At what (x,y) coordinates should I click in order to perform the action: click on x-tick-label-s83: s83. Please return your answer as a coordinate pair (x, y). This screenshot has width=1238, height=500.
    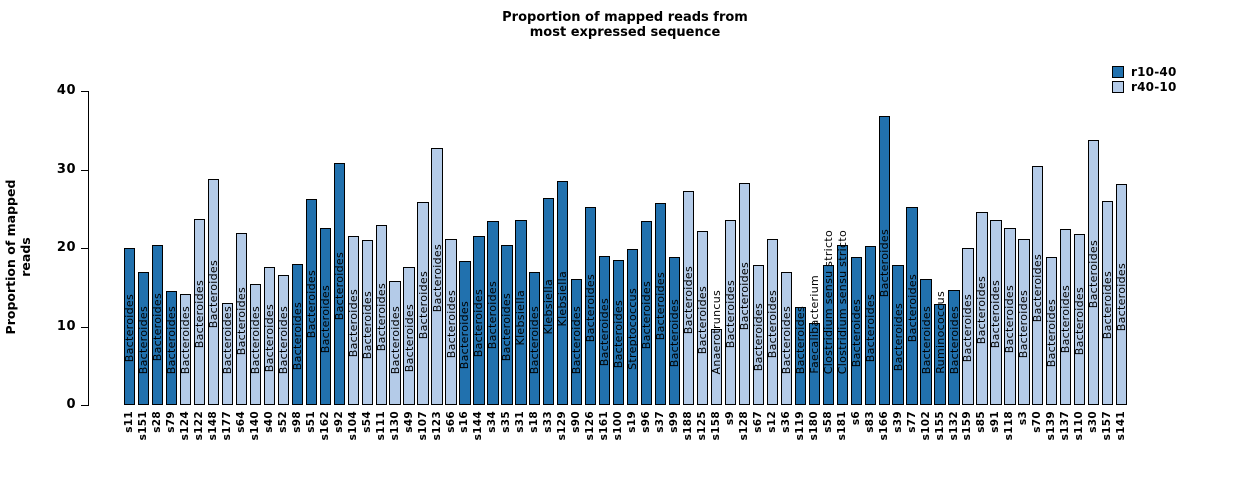
    Looking at the image, I should click on (869, 422).